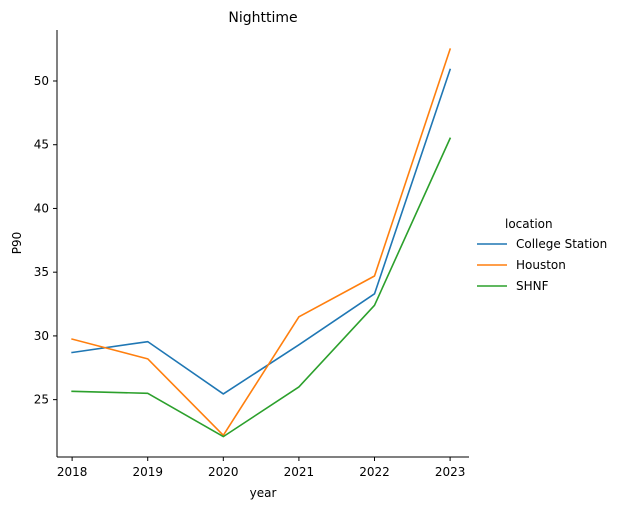 The height and width of the screenshot is (510, 634). What do you see at coordinates (147, 472) in the screenshot?
I see `x-tick-label: 2019` at bounding box center [147, 472].